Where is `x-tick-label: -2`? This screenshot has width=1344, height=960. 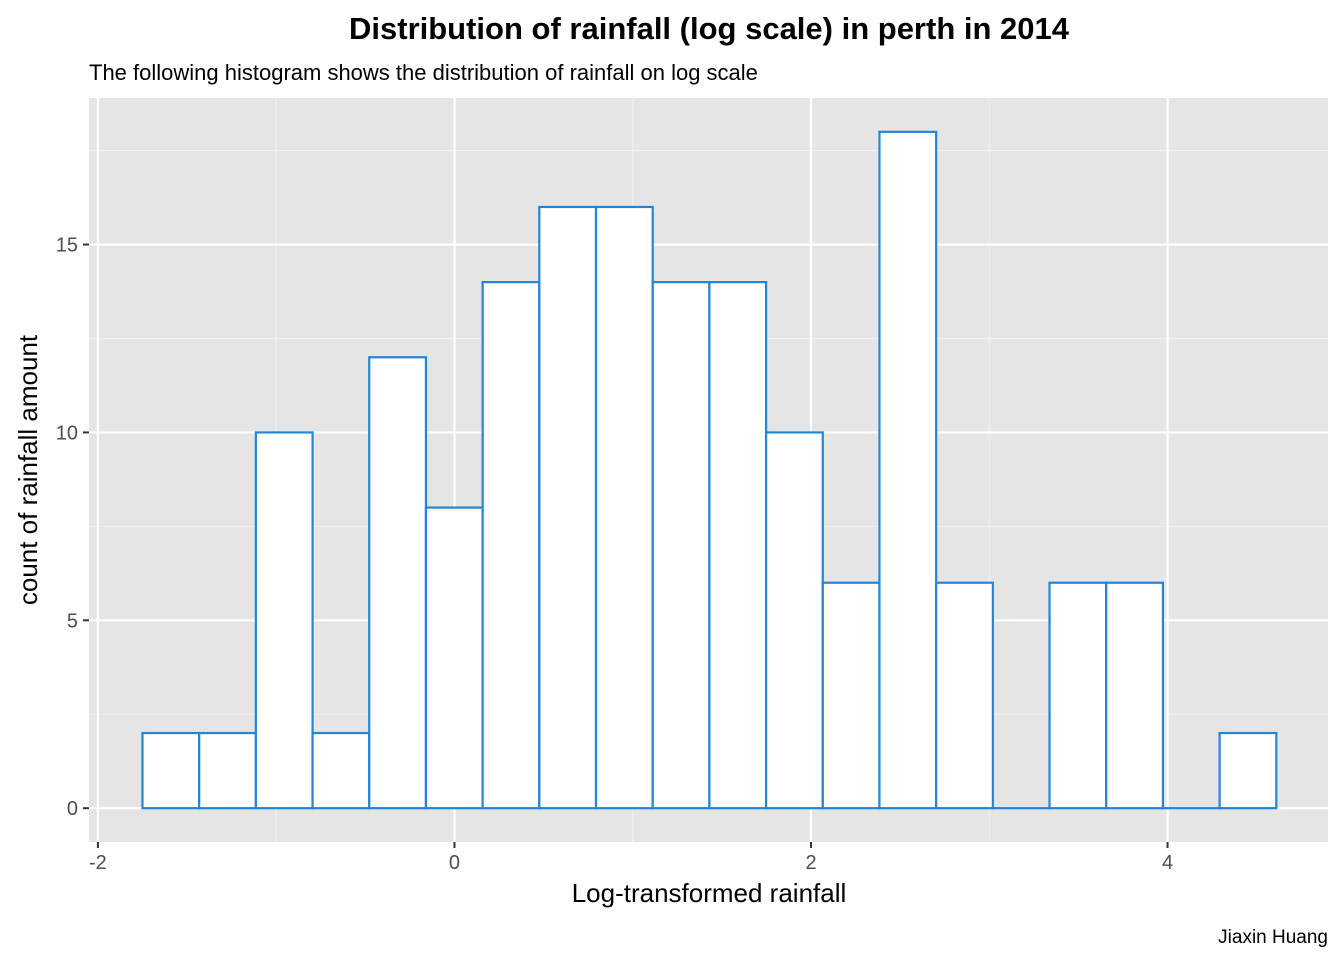 x-tick-label: -2 is located at coordinates (98, 863).